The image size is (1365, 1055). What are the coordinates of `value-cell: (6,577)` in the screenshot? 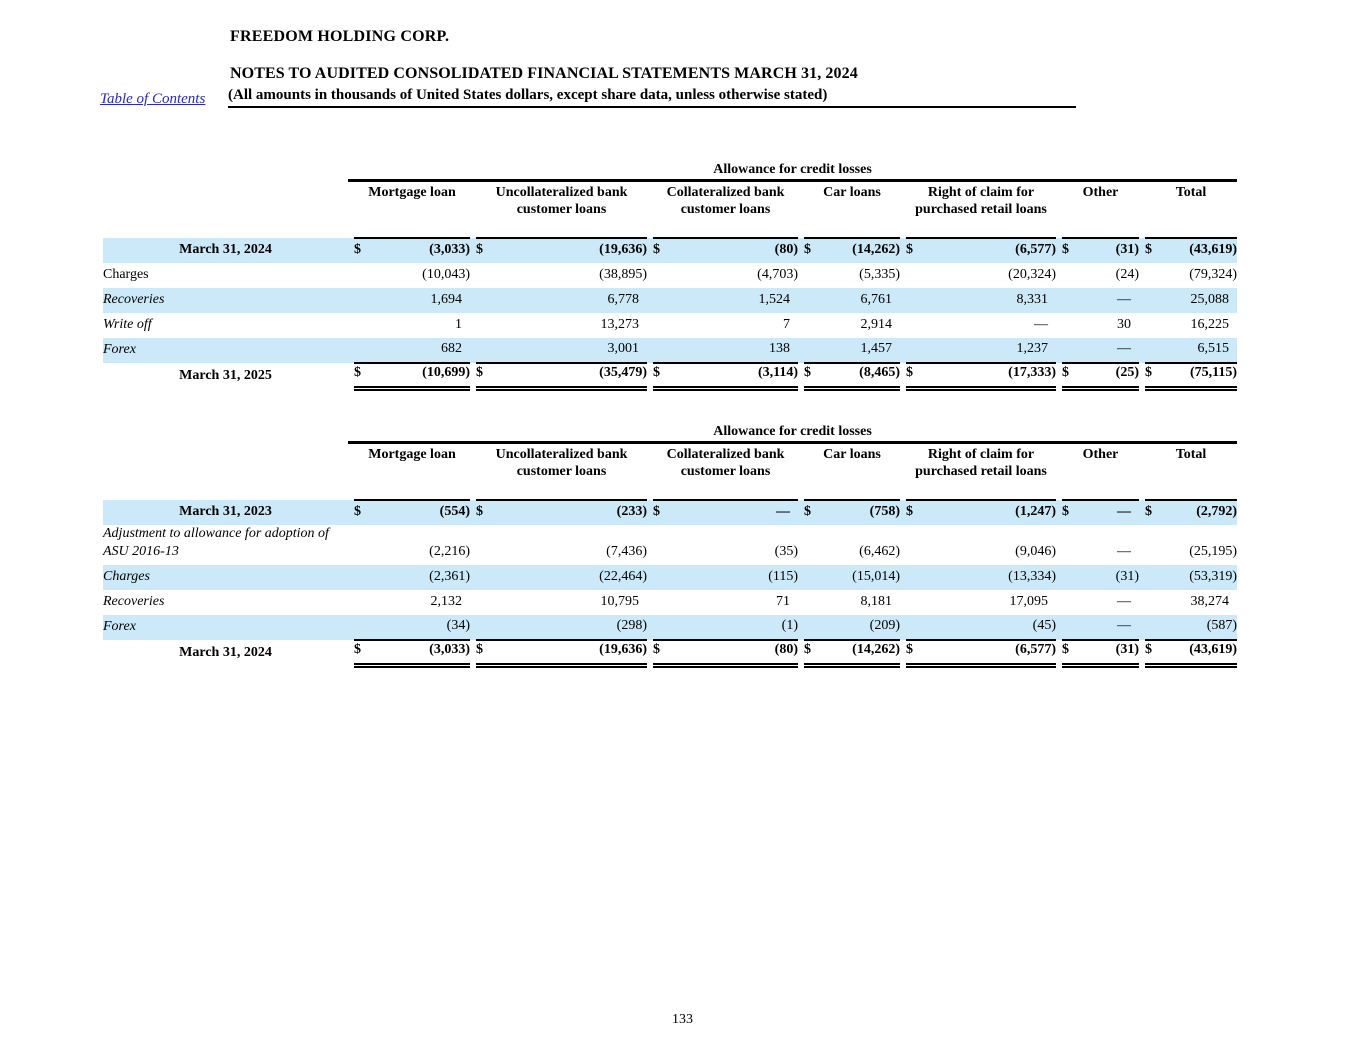 It's located at (989, 250).